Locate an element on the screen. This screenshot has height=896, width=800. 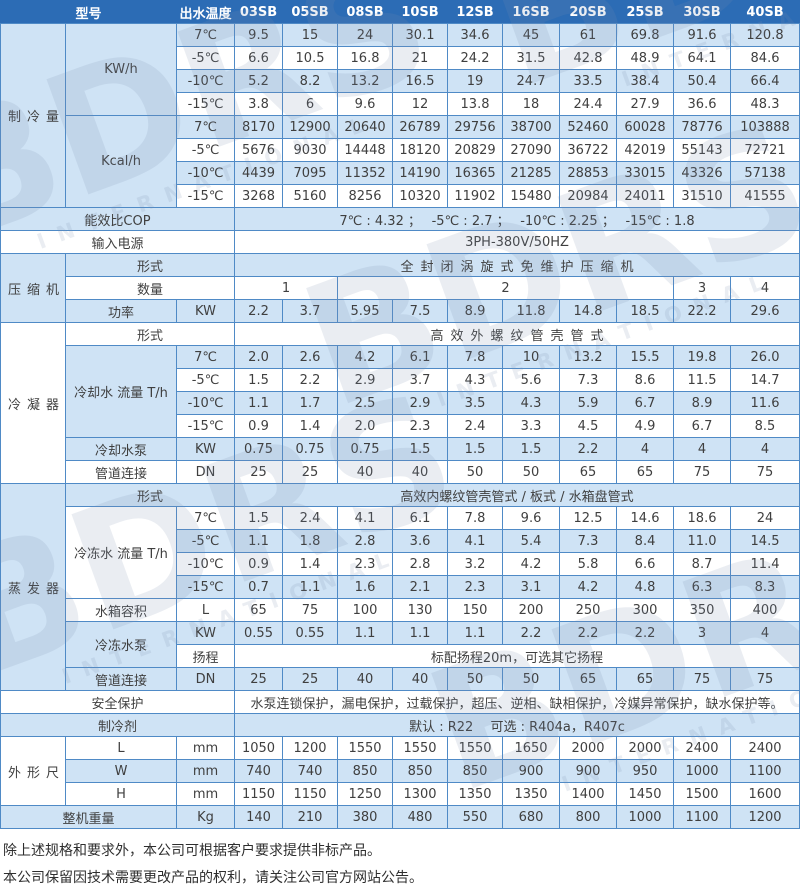
label-power-supply: 输入电源 is located at coordinates (118, 242).